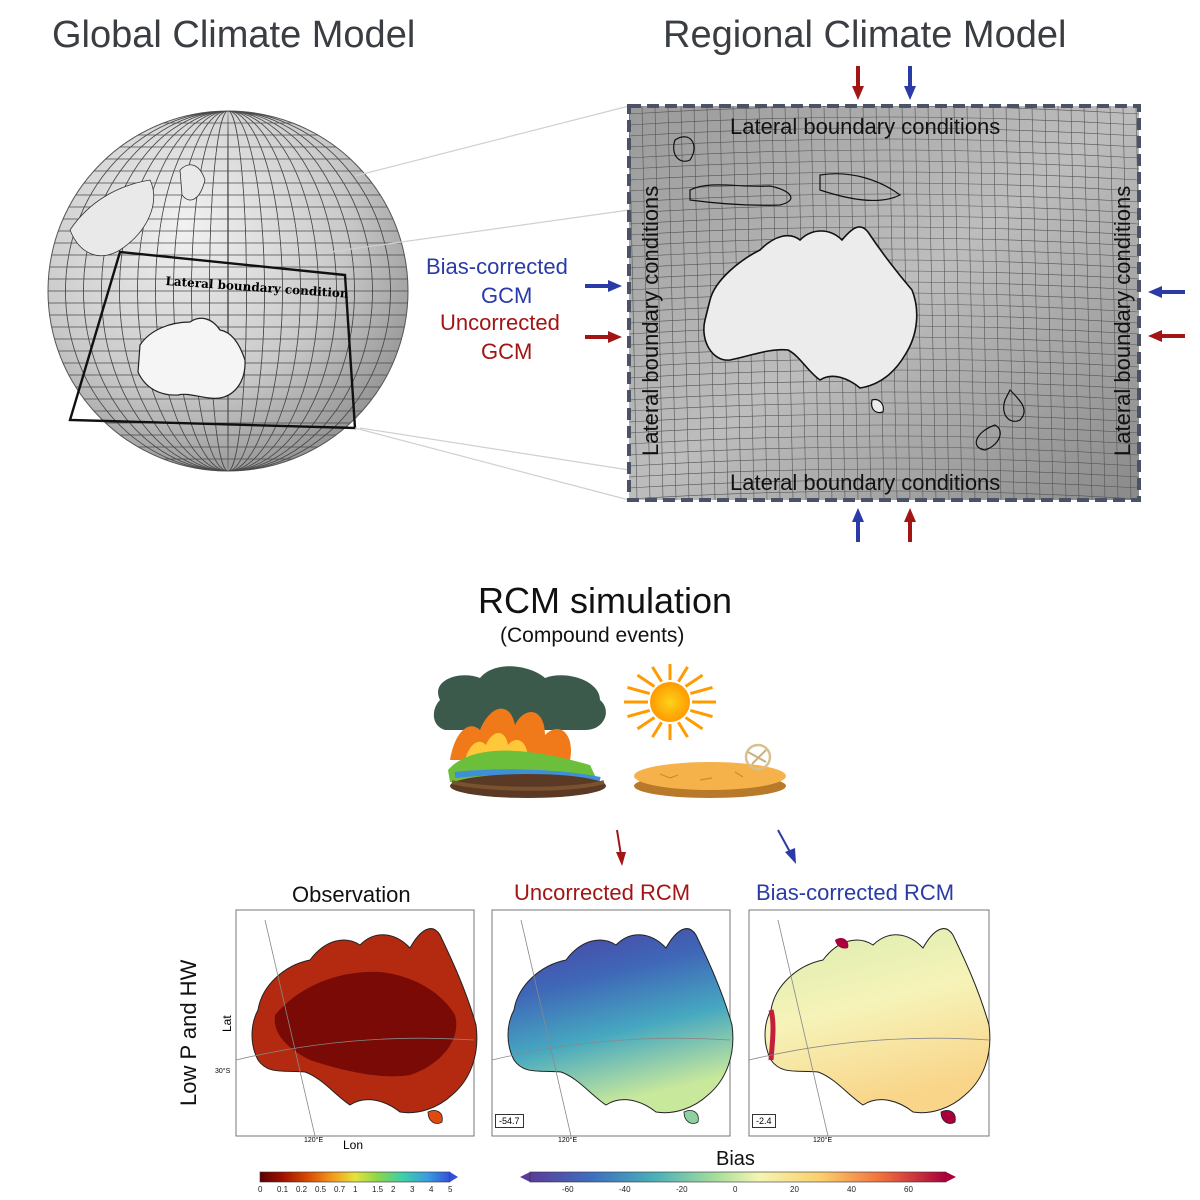 This screenshot has width=1200, height=1200. Describe the element at coordinates (450, 1189) in the screenshot. I see `observation-colorbar-tick: 5` at that location.